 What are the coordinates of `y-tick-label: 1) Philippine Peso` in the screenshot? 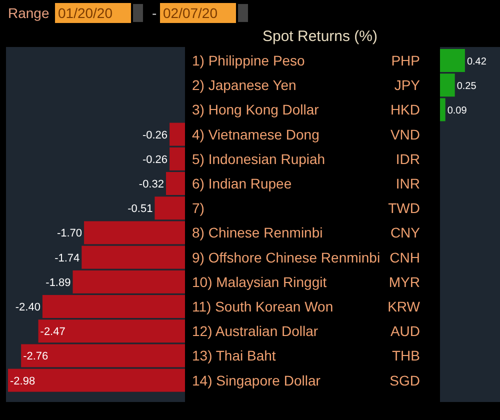 It's located at (249, 60).